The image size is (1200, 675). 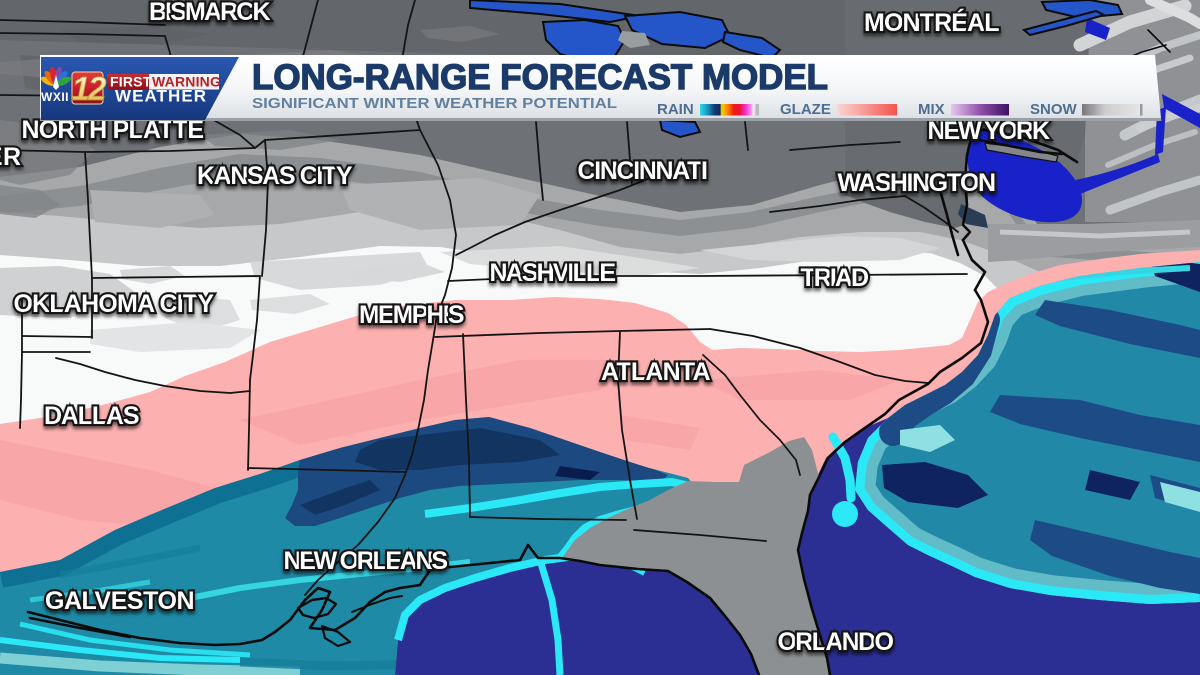 I want to click on svg-text: WARNING, so click(x=186, y=82).